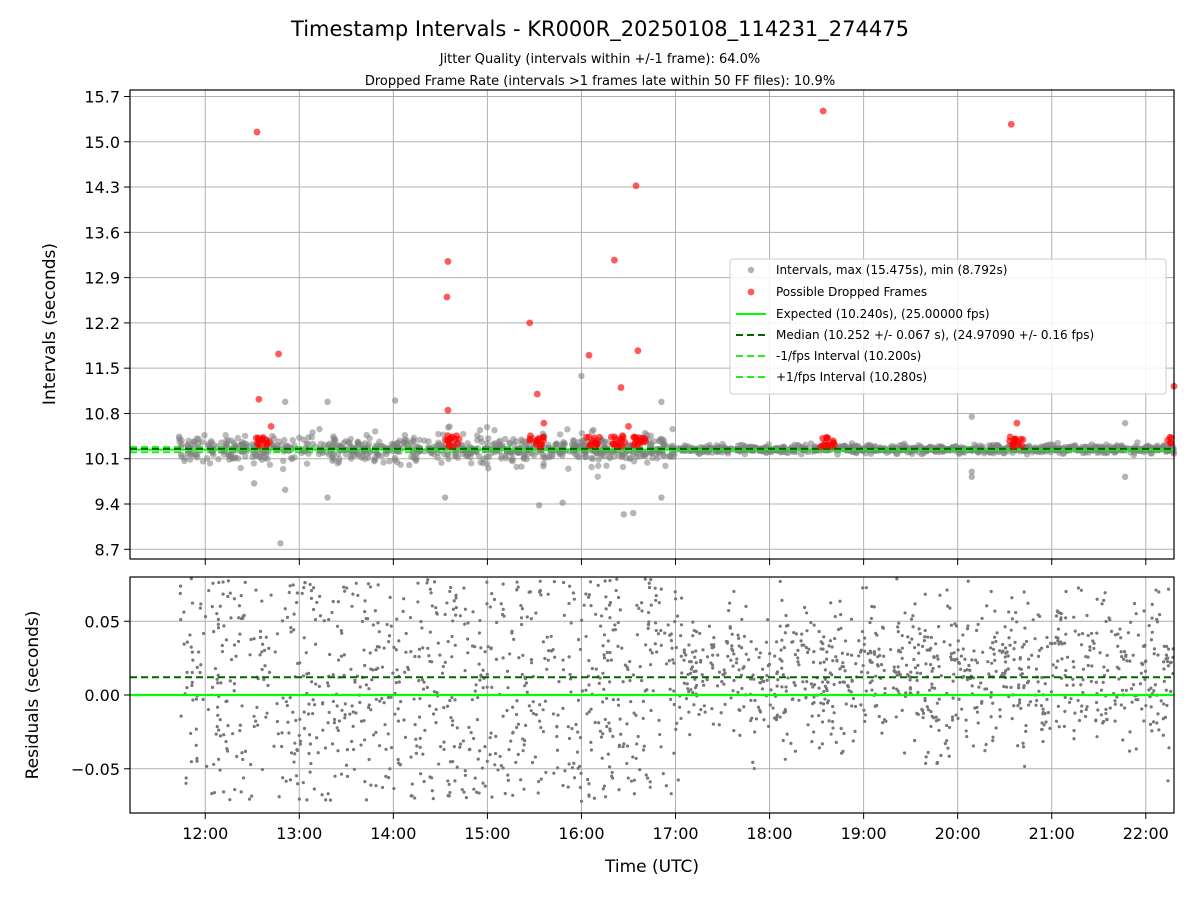 The width and height of the screenshot is (1200, 904). What do you see at coordinates (1170, 443) in the screenshot?
I see `dropped-frame-point` at bounding box center [1170, 443].